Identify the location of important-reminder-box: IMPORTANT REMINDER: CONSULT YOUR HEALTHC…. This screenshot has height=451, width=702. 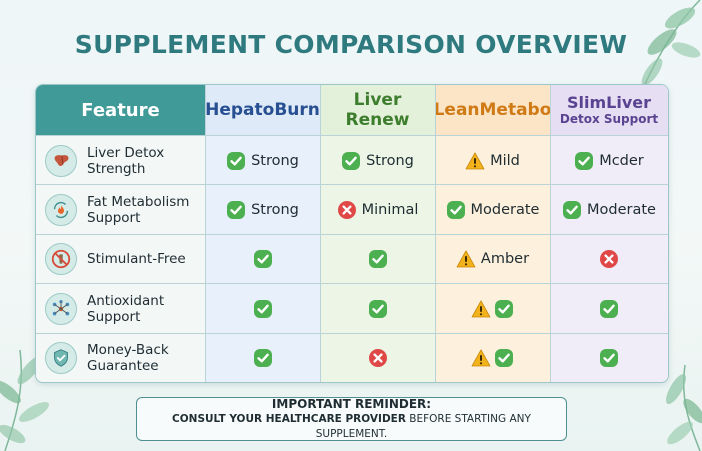
(351, 419).